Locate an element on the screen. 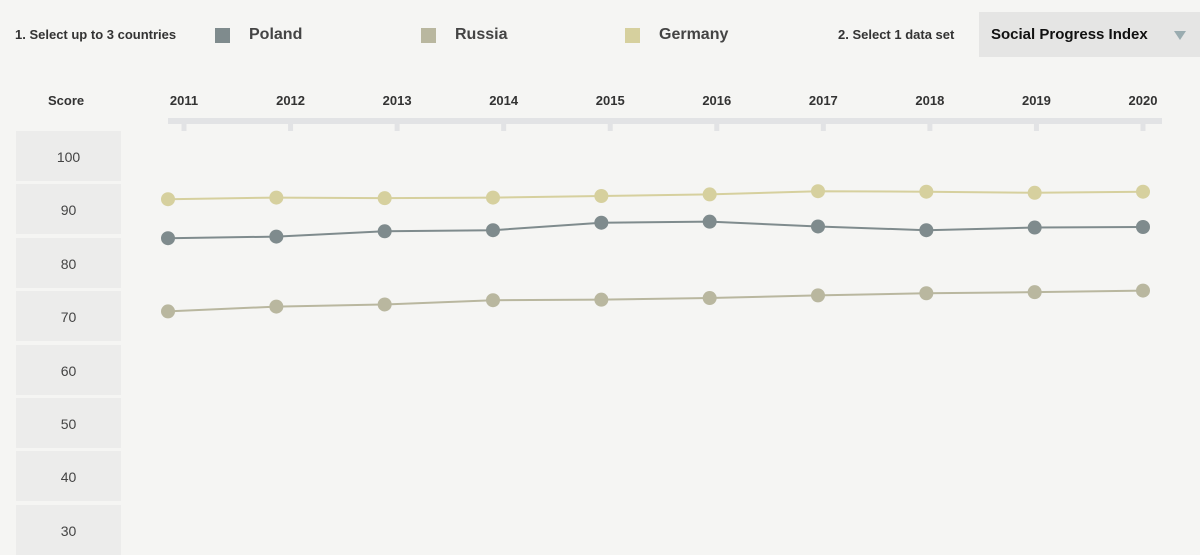 This screenshot has width=1200, height=555. x-tick-label: 2019 is located at coordinates (1036, 100).